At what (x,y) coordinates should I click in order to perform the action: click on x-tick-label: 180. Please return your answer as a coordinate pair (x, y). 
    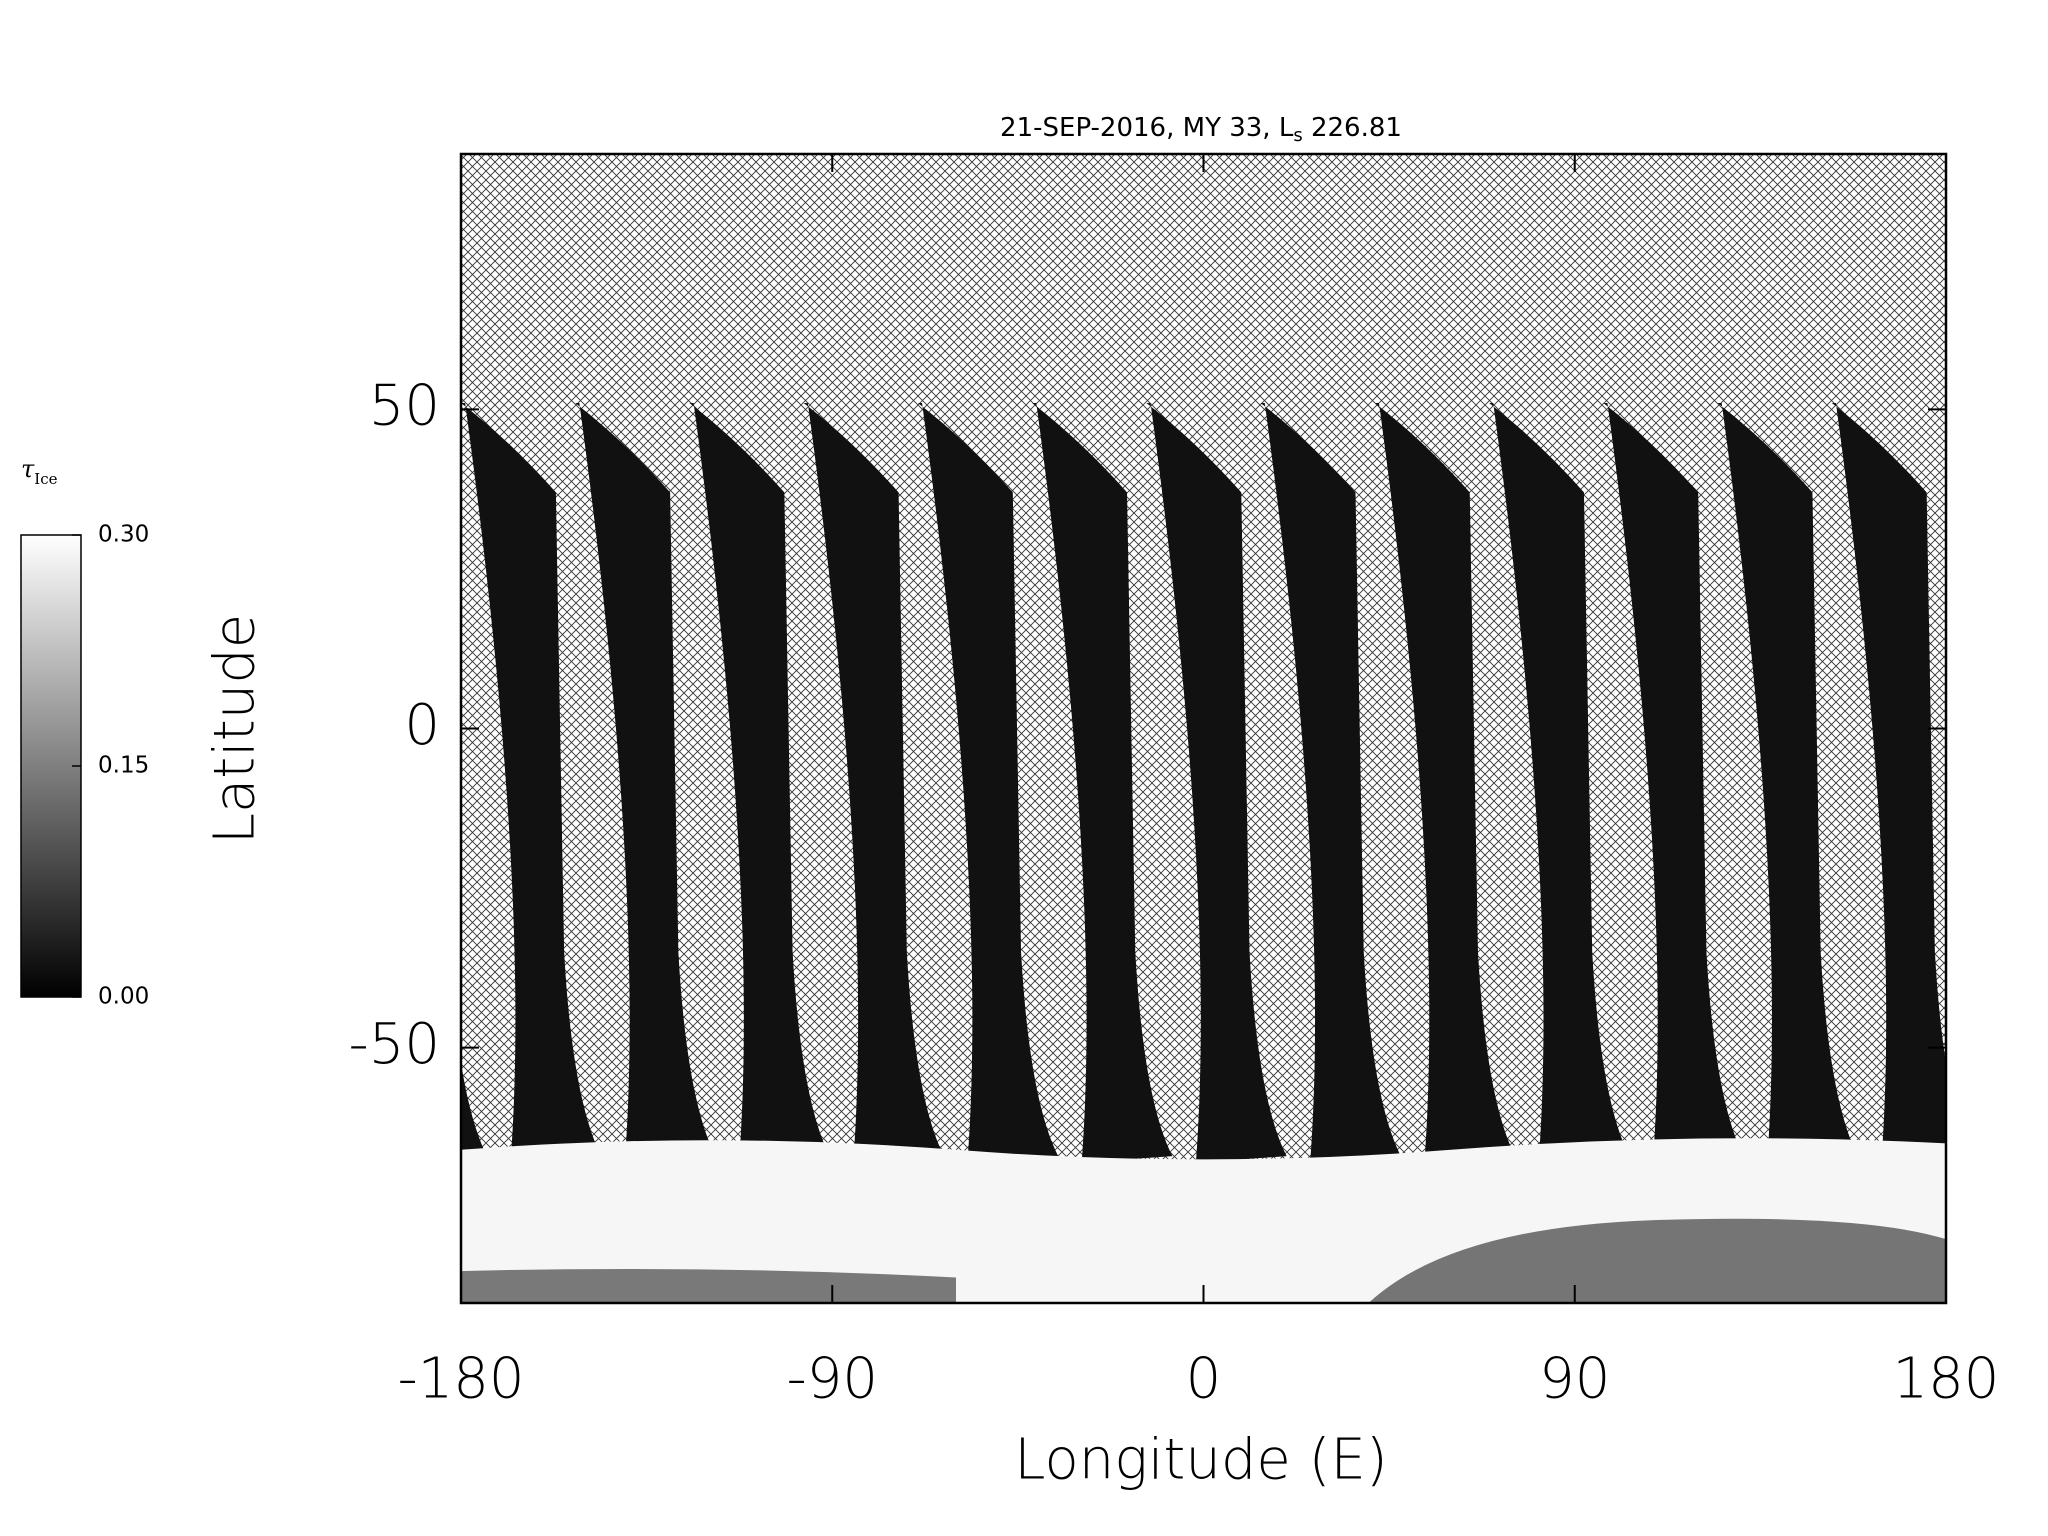
    Looking at the image, I should click on (1946, 1378).